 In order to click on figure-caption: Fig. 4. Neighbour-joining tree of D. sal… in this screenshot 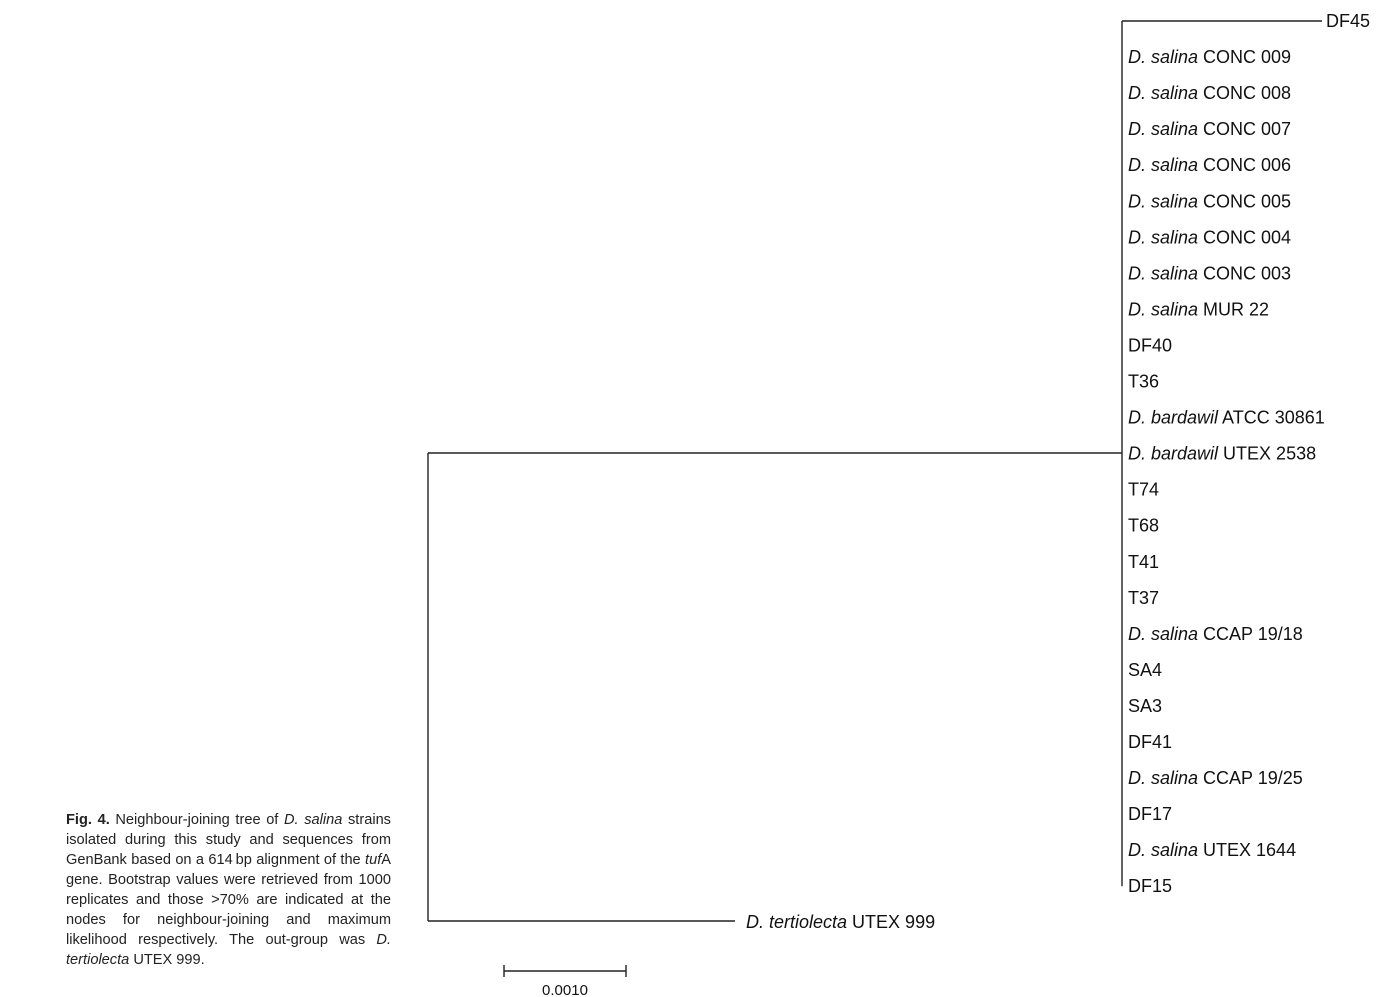, I will do `click(228, 890)`.